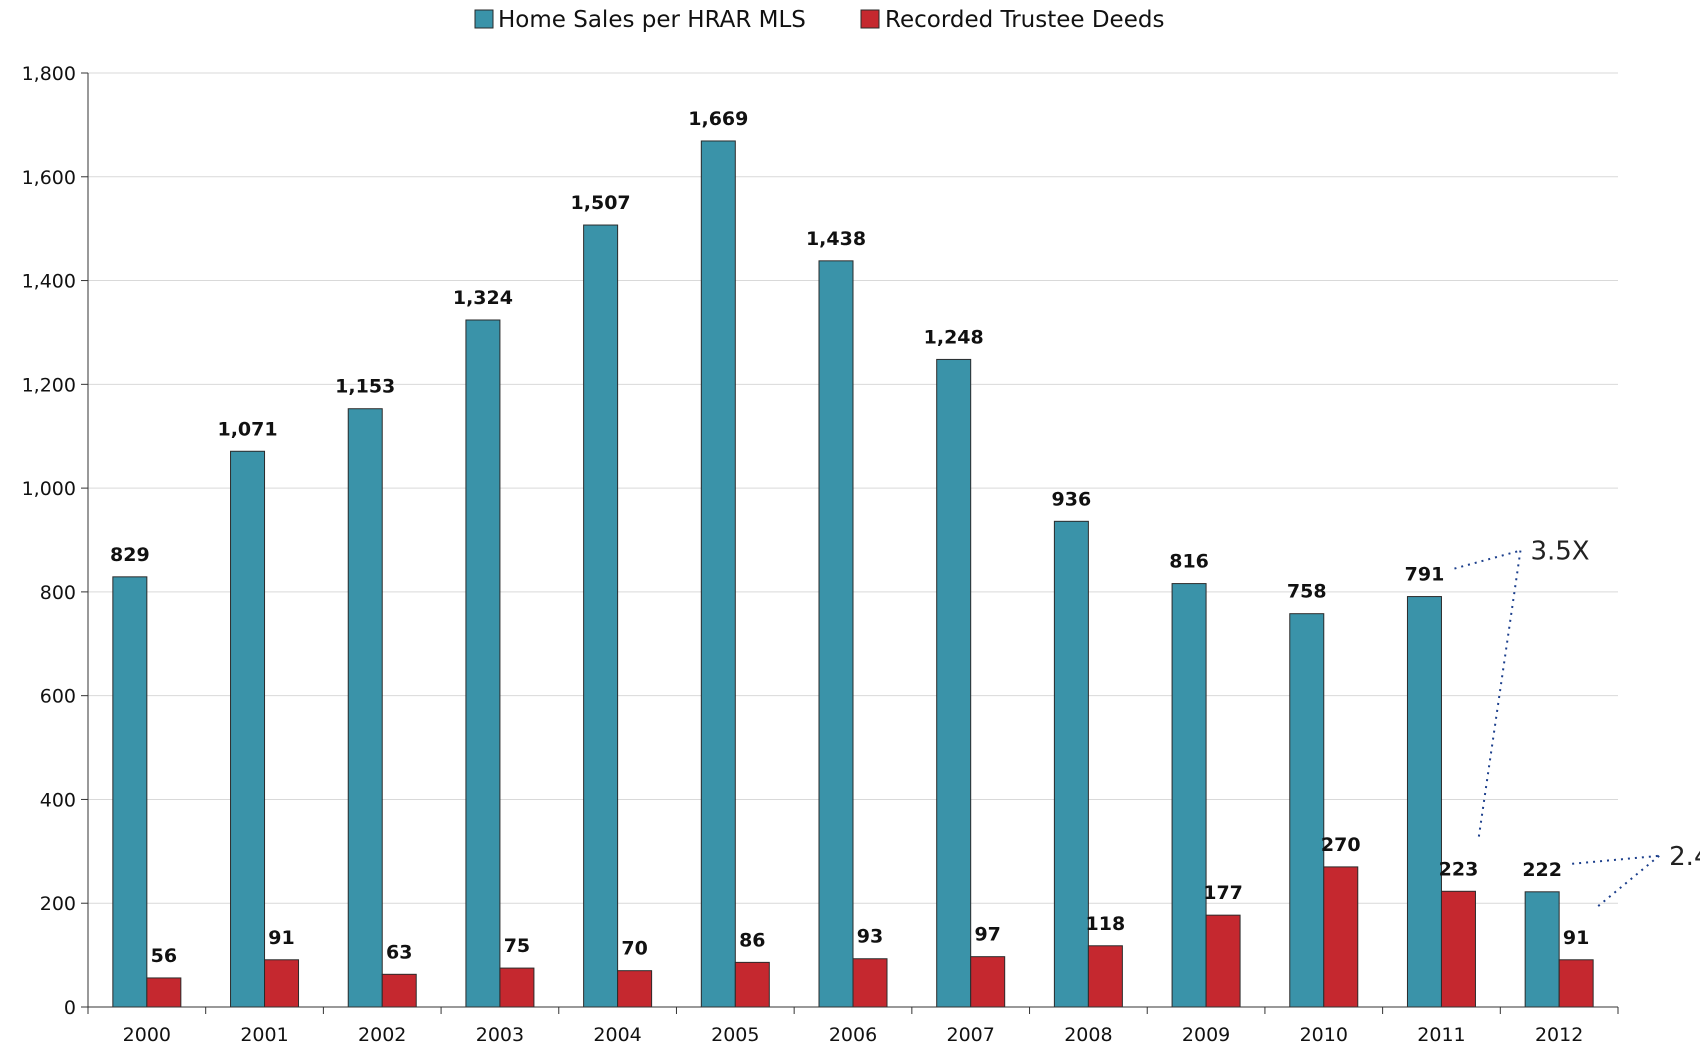  Describe the element at coordinates (147, 1035) in the screenshot. I see `x-tick-label-2000: 2000` at that location.